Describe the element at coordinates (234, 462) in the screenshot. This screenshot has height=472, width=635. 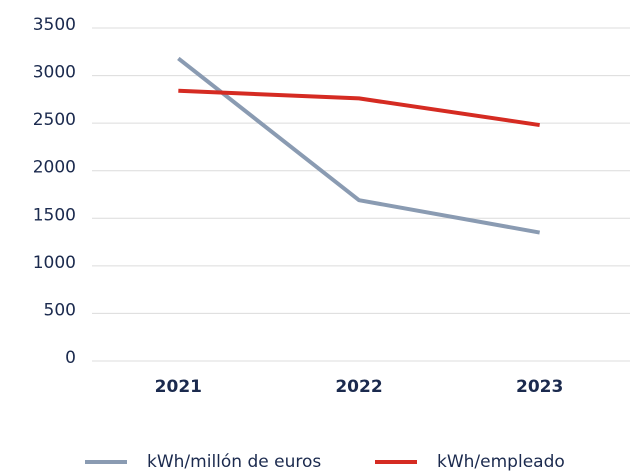
I see `legend-label: kWh/millón de euros` at that location.